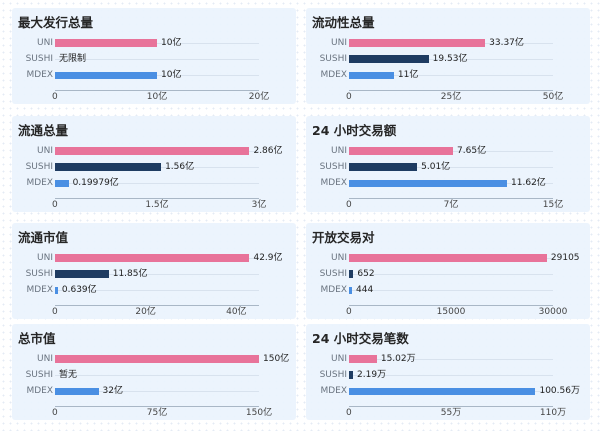 The image size is (600, 431). What do you see at coordinates (154, 271) in the screenshot?
I see `chart-panel: 流通市值 UNI 42.9亿 SUSHI 11.85亿 MDEX 0.639亿 0 20亿 40亿` at bounding box center [154, 271].